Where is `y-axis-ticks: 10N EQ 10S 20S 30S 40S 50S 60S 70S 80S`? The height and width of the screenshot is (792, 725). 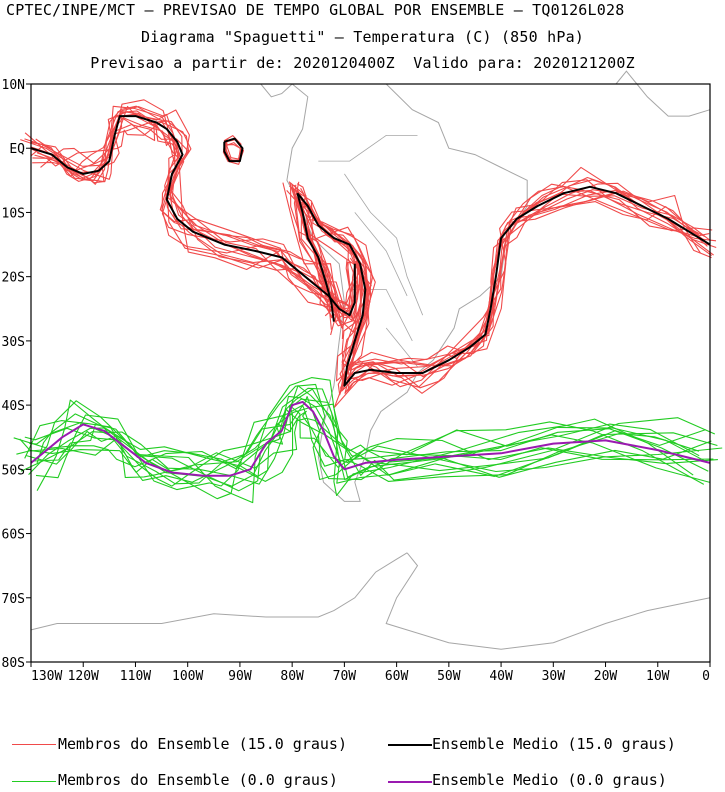 y-axis-ticks: 10N EQ 10S 20S 30S 40S 50S 60S 70S 80S is located at coordinates (16, 374).